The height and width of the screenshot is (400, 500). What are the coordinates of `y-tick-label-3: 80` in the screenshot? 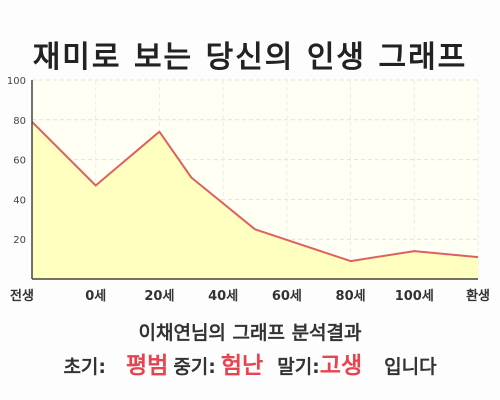 It's located at (19, 121).